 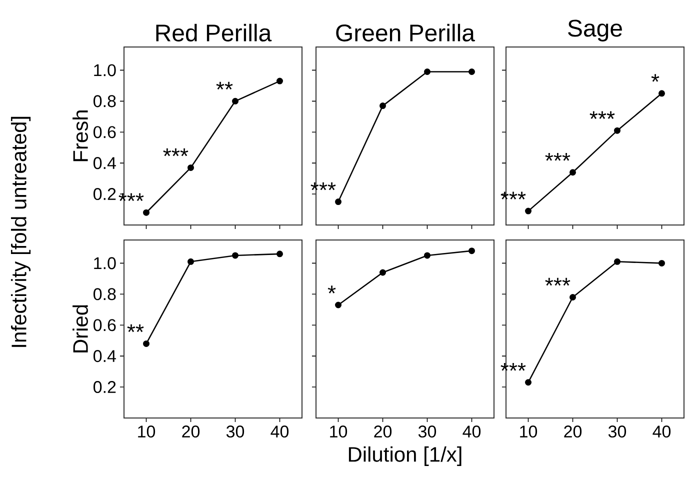 I want to click on y-axis-title: Dried, so click(x=80, y=328).